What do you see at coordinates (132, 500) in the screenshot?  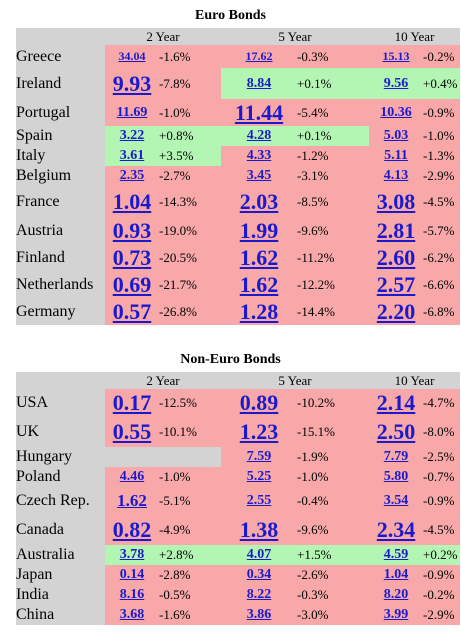 I see `yield-2-year-link: 1.62` at bounding box center [132, 500].